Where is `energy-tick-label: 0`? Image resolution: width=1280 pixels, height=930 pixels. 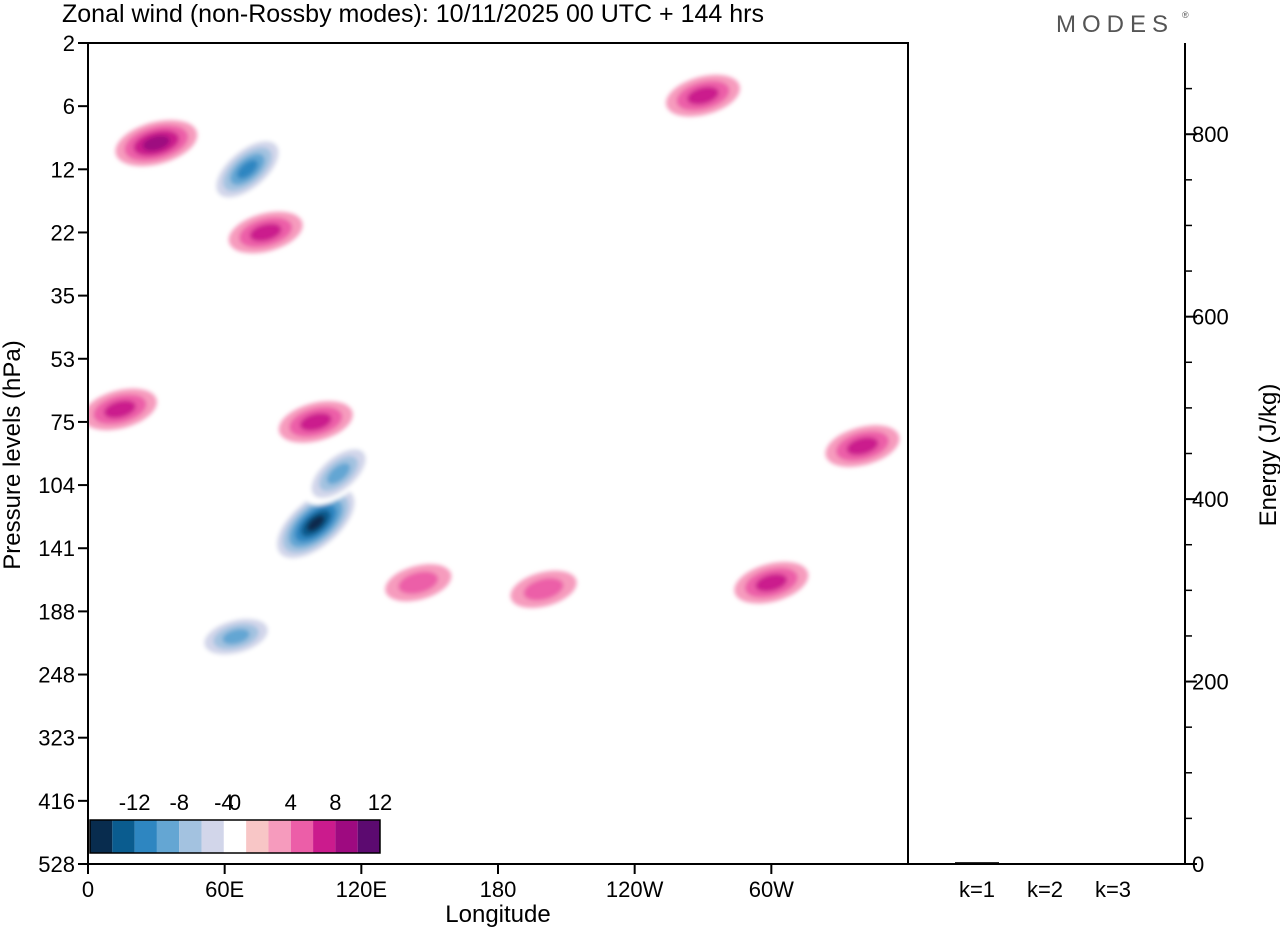 energy-tick-label: 0 is located at coordinates (1198, 864).